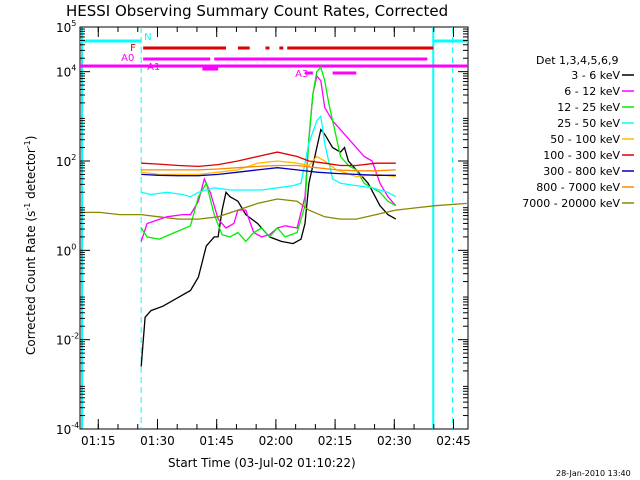 The width and height of the screenshot is (640, 480). Describe the element at coordinates (595, 75) in the screenshot. I see `legend-label: 3 - 6 keV` at that location.